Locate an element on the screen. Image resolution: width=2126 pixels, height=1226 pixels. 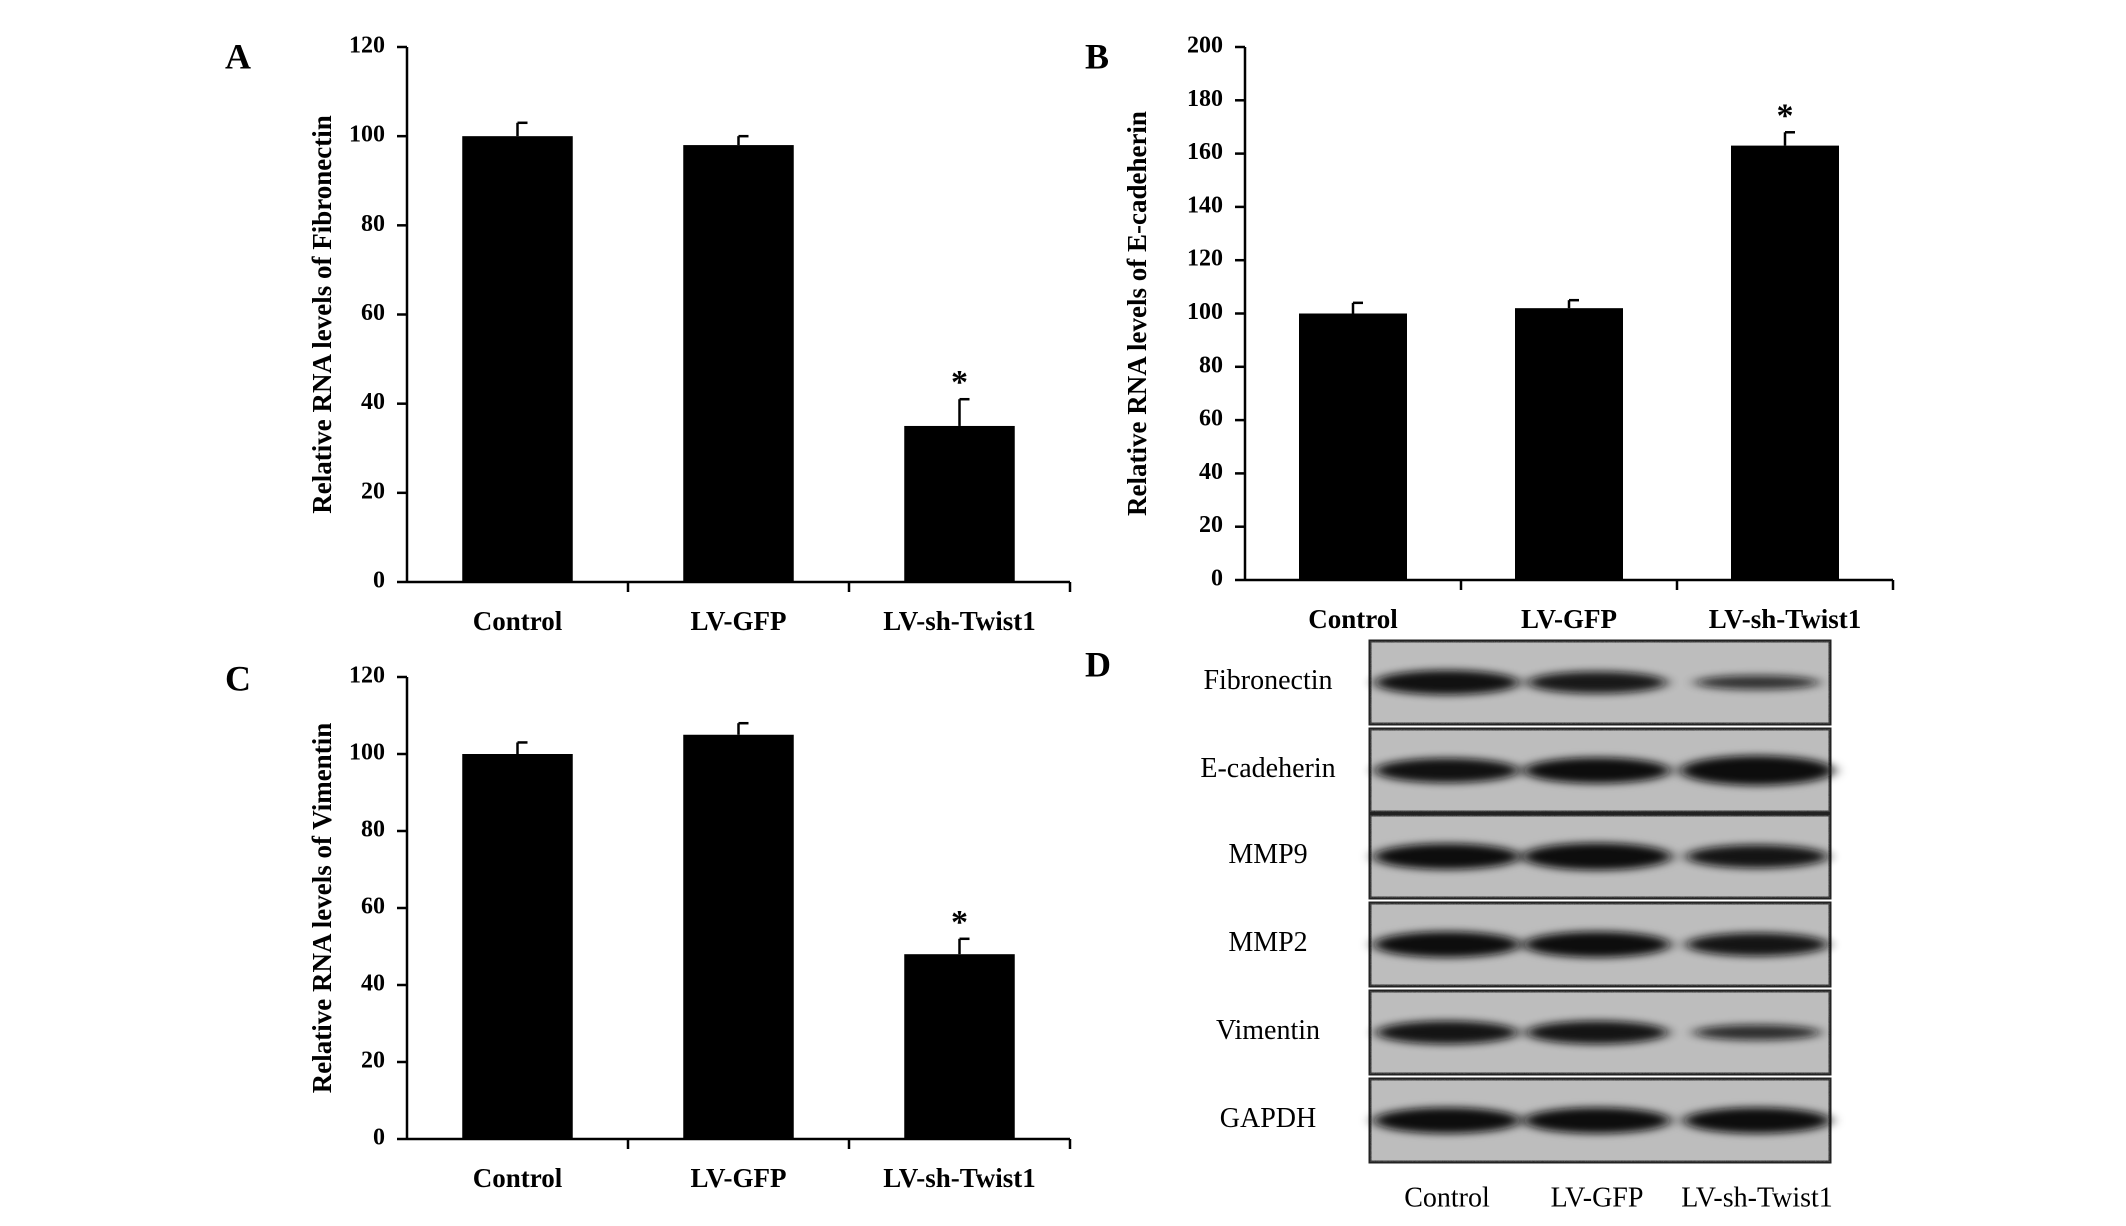
blot-lane-label: Control is located at coordinates (1447, 1197).